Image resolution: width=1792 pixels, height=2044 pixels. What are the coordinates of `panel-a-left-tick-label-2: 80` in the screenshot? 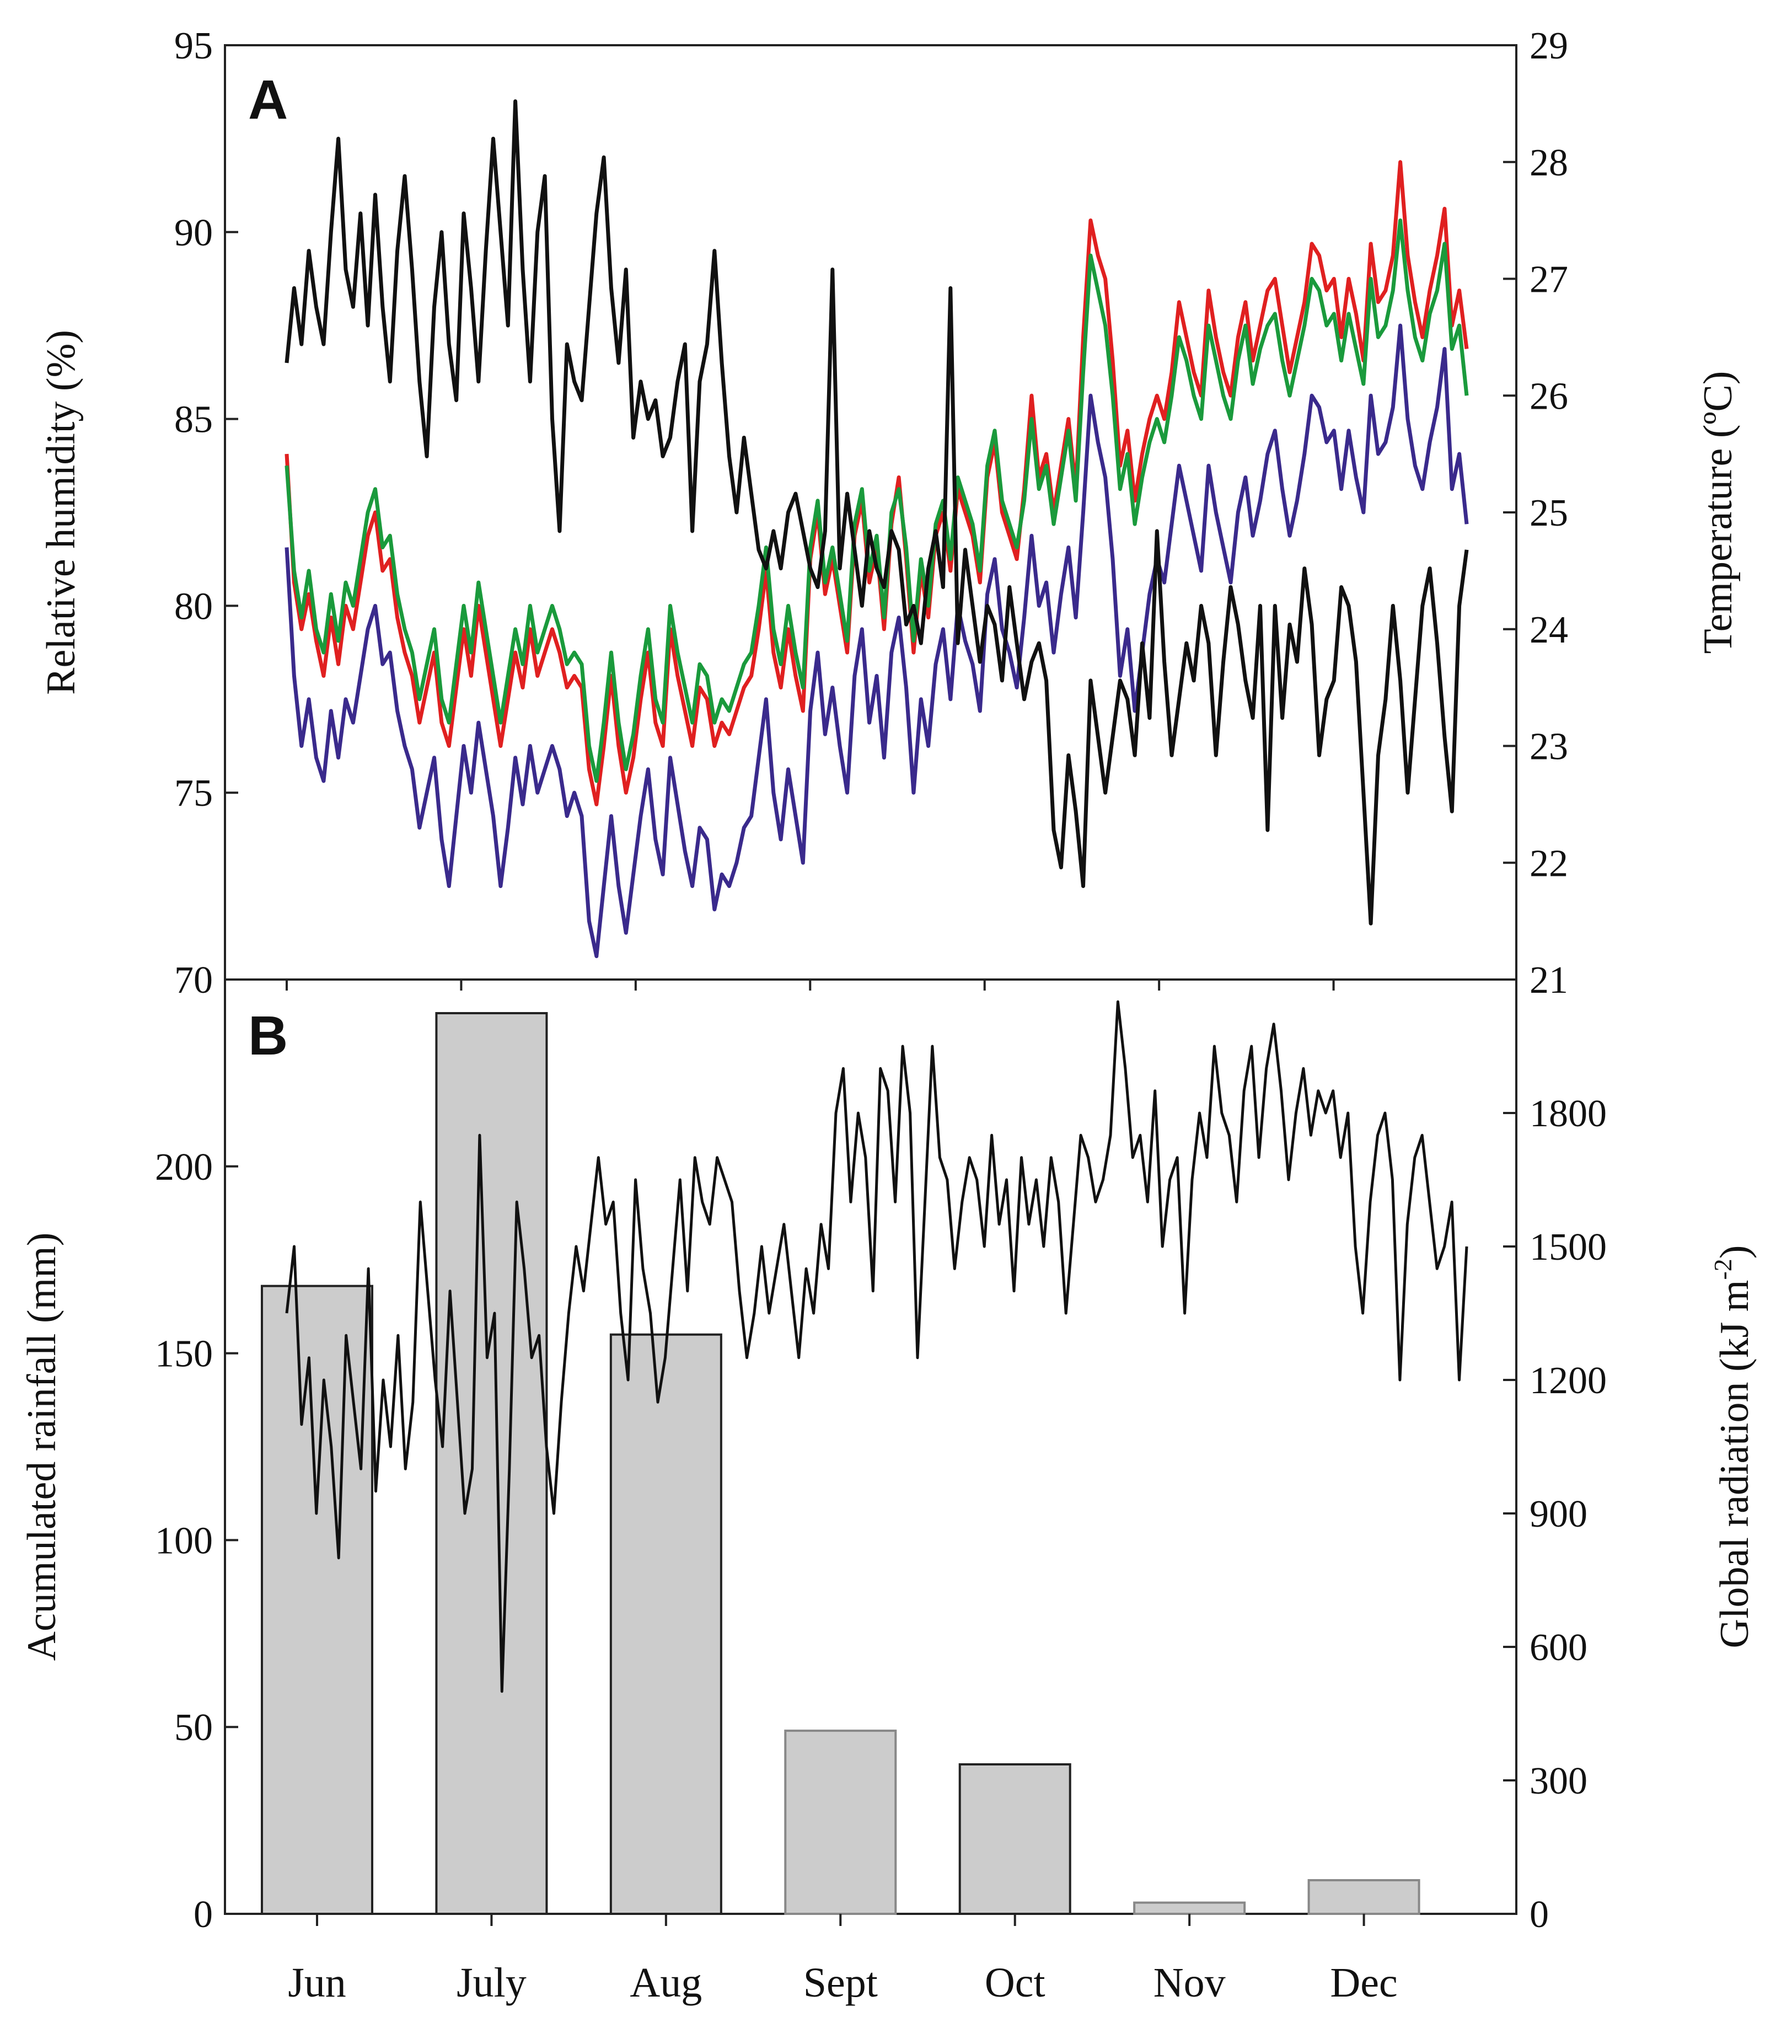 It's located at (193, 606).